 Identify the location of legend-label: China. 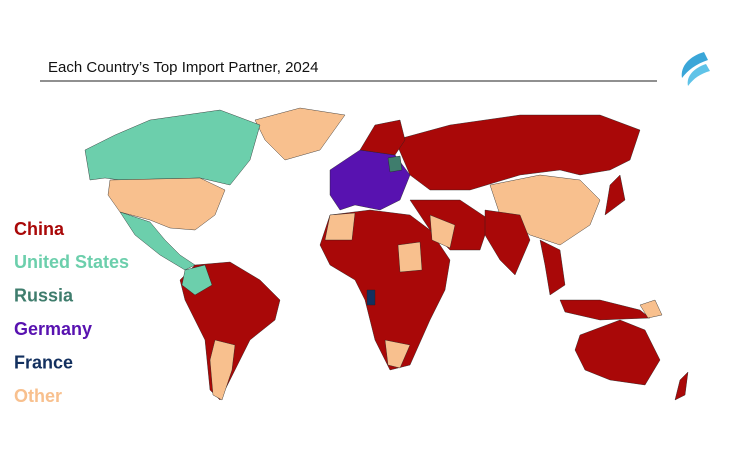
(39, 229).